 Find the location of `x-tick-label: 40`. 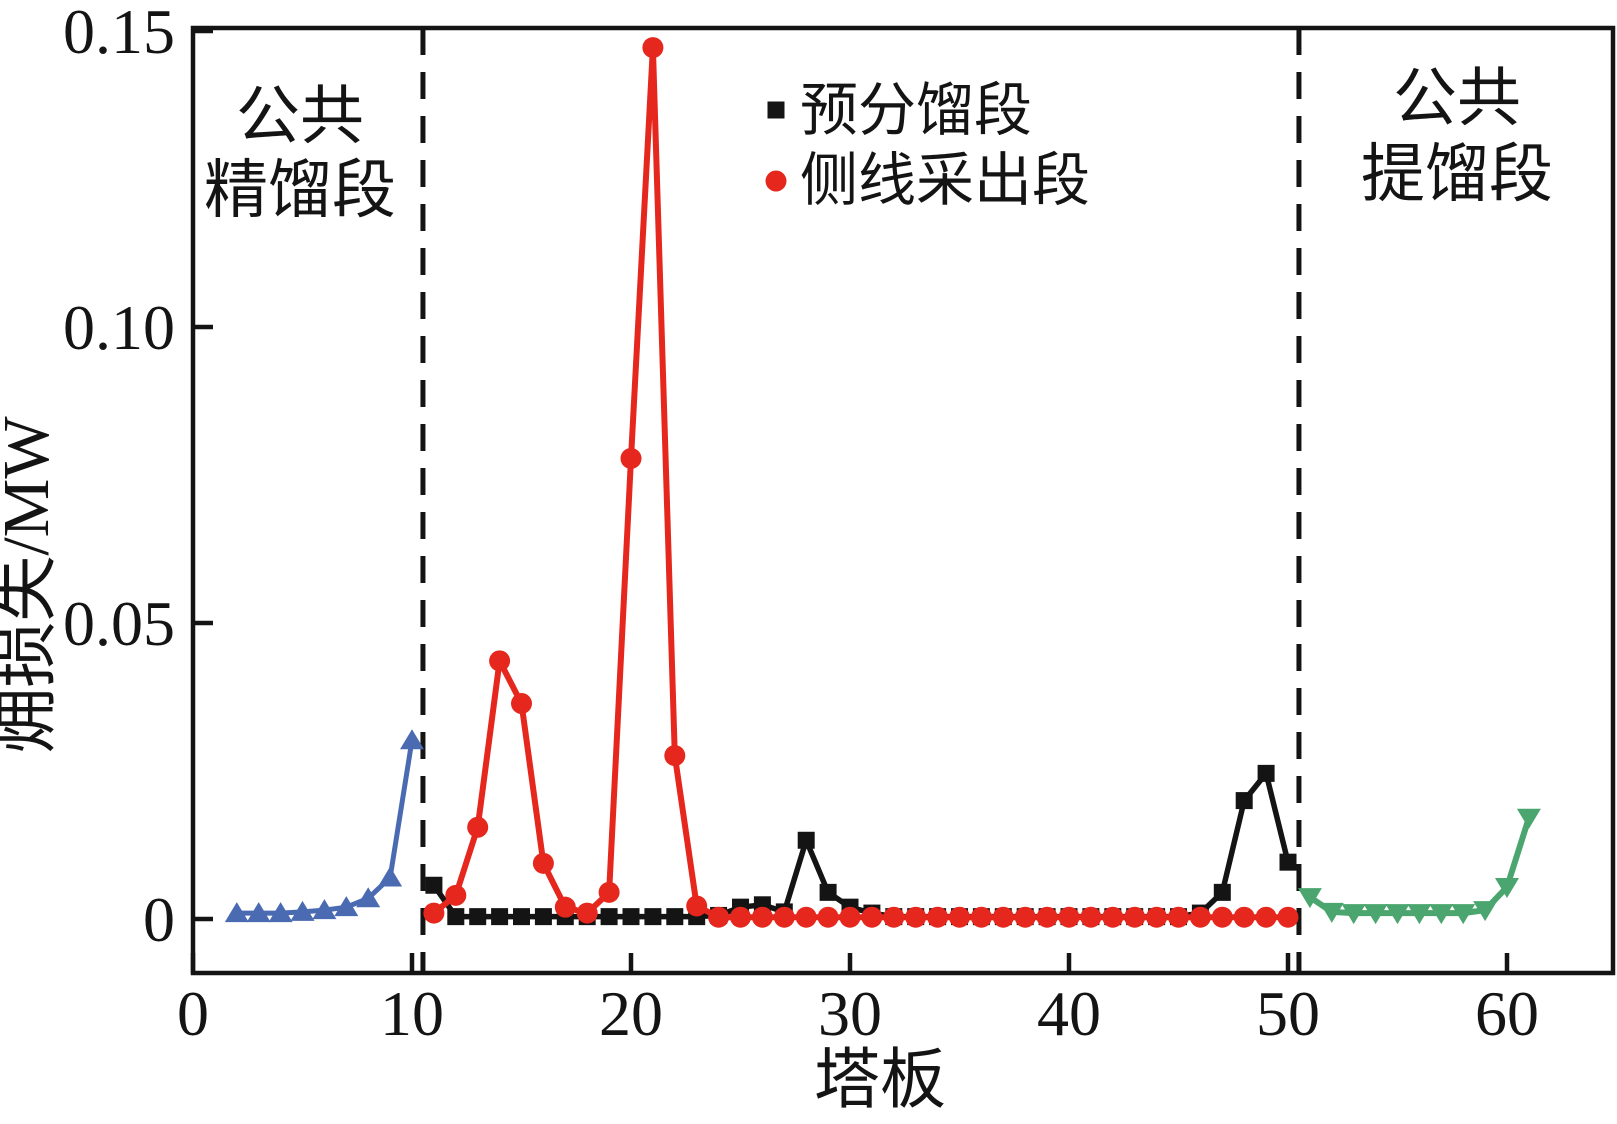

x-tick-label: 40 is located at coordinates (1069, 1013).